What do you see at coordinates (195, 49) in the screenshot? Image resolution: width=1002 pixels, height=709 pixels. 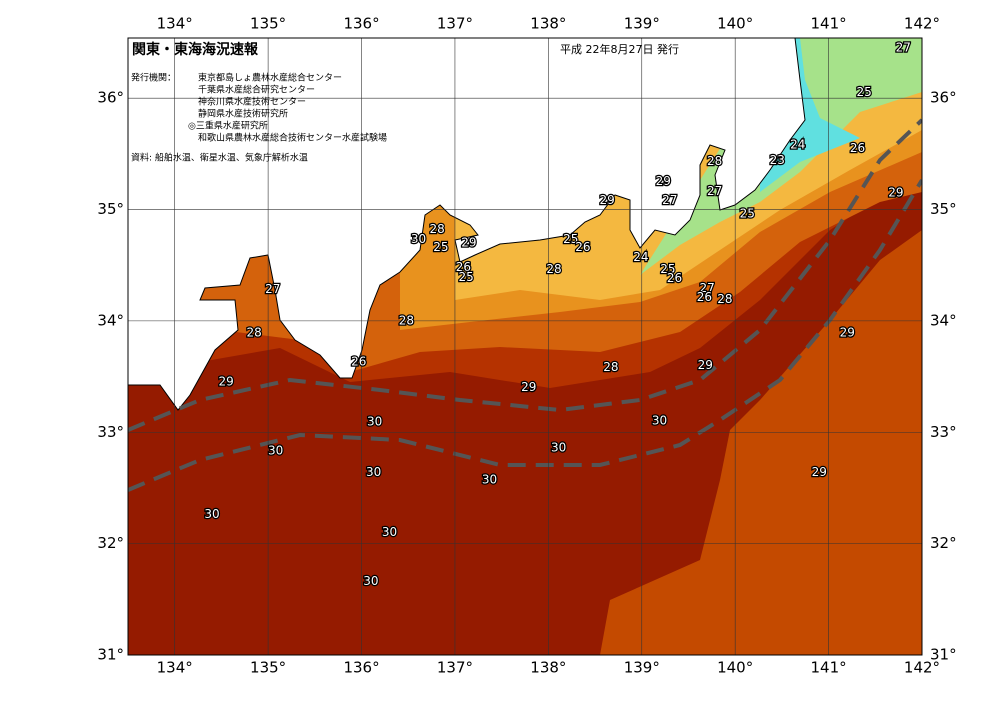 I see `title: 関東・東海海況速報` at bounding box center [195, 49].